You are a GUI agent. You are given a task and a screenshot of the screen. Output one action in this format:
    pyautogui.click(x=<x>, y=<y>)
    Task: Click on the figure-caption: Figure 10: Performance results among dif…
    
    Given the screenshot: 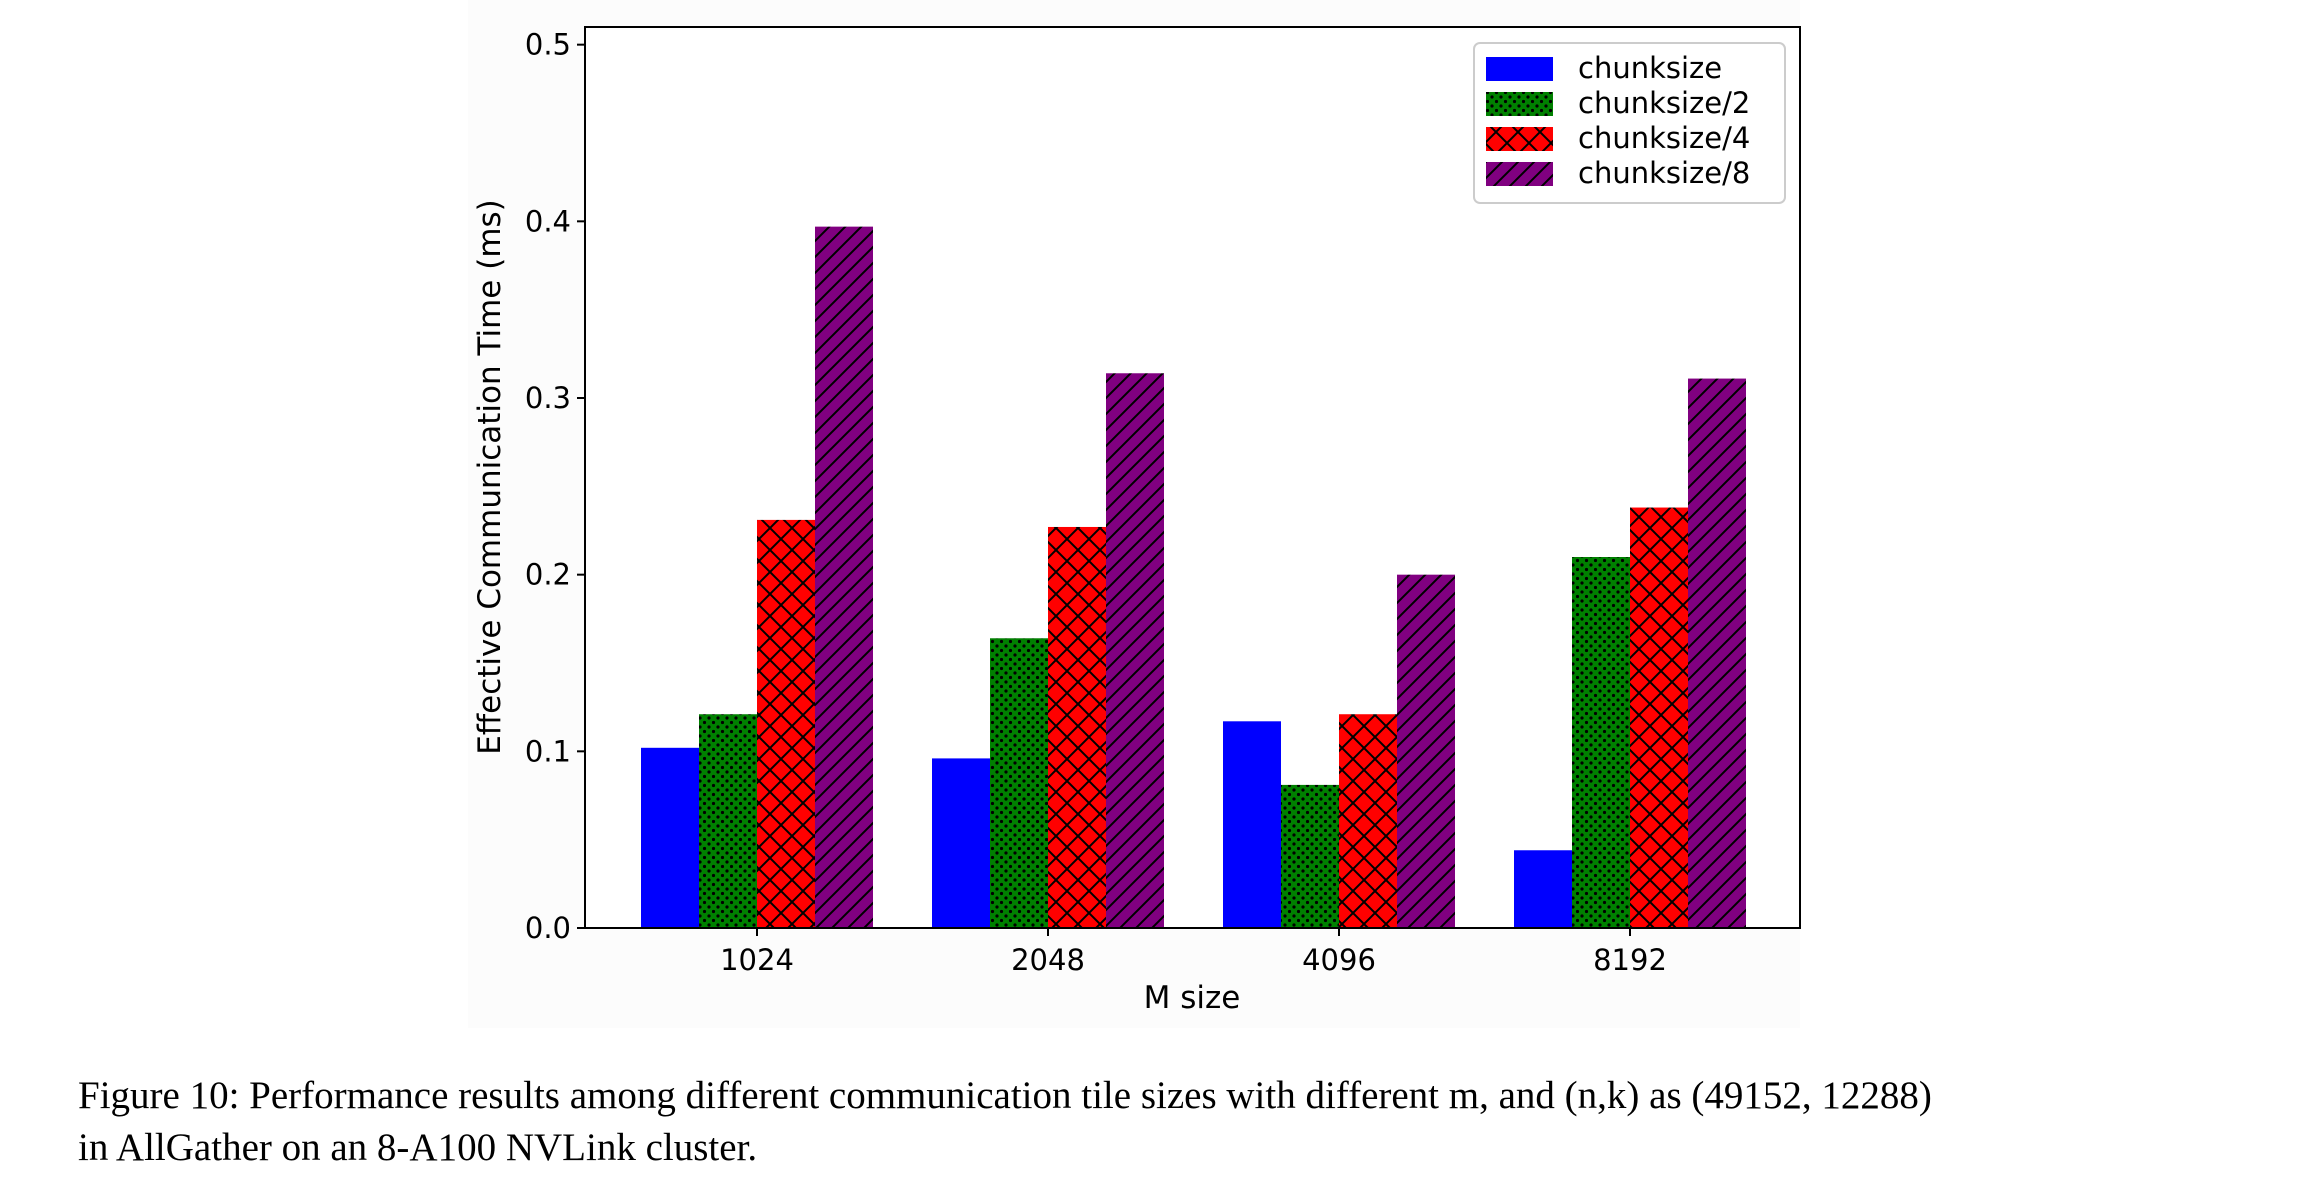 What is the action you would take?
    pyautogui.click(x=1178, y=1122)
    